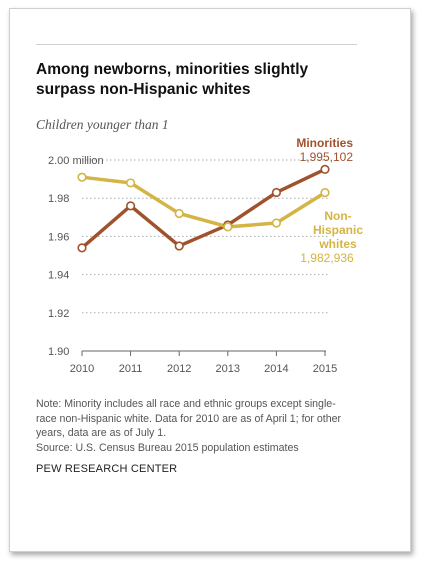  What do you see at coordinates (325, 369) in the screenshot?
I see `x-tick-label: 2015` at bounding box center [325, 369].